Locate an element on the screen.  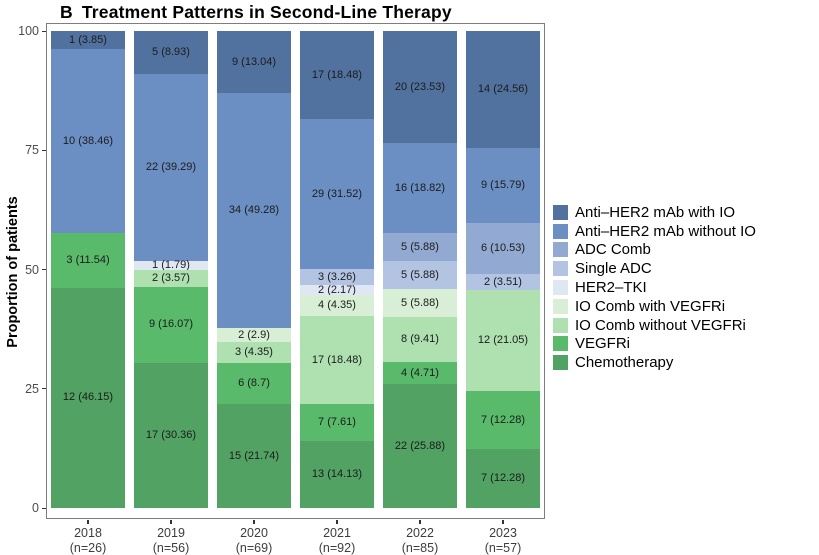
y-tick: 75 is located at coordinates (35, 150).